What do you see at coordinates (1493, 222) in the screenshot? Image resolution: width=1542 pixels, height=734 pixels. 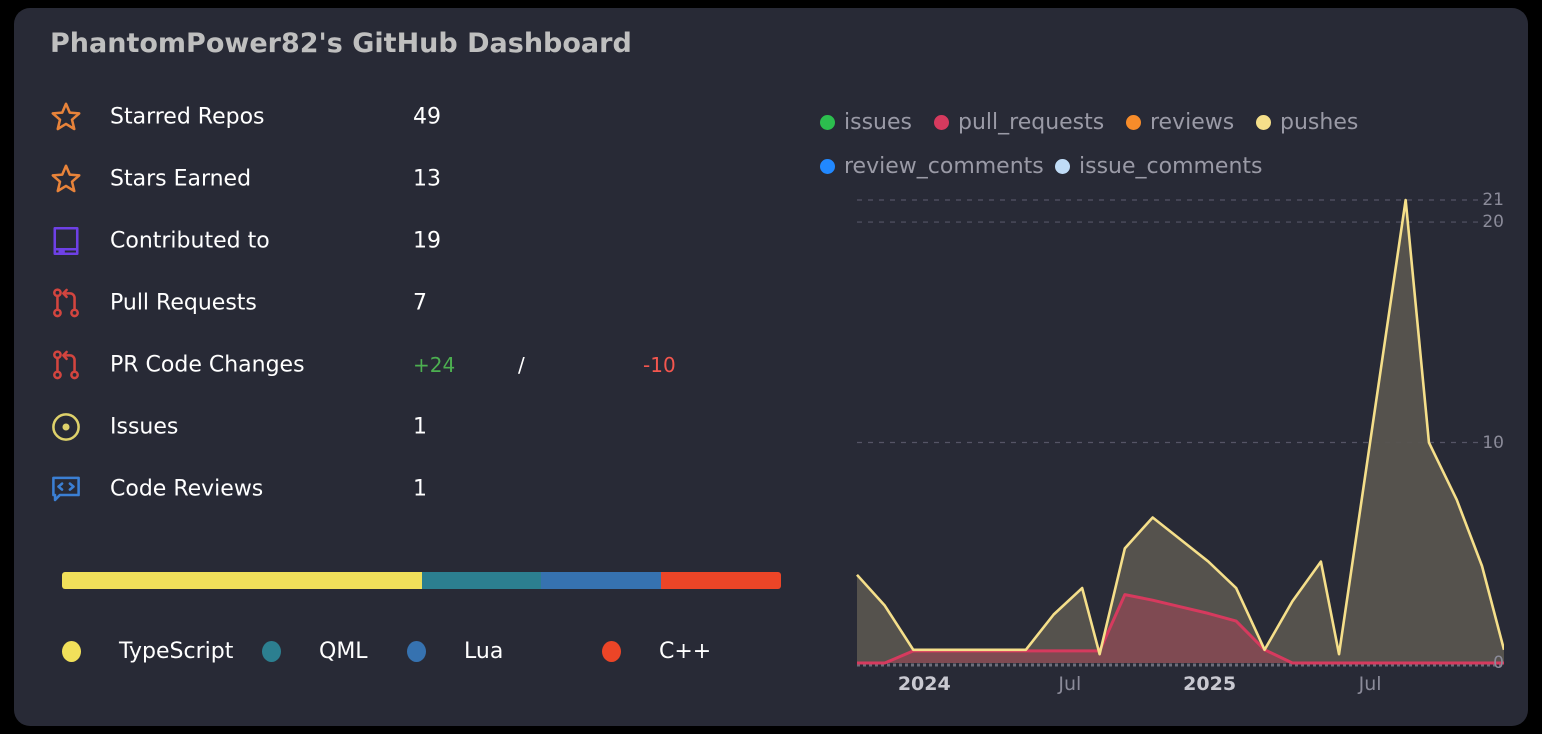 I see `chart-y-tick: 20` at bounding box center [1493, 222].